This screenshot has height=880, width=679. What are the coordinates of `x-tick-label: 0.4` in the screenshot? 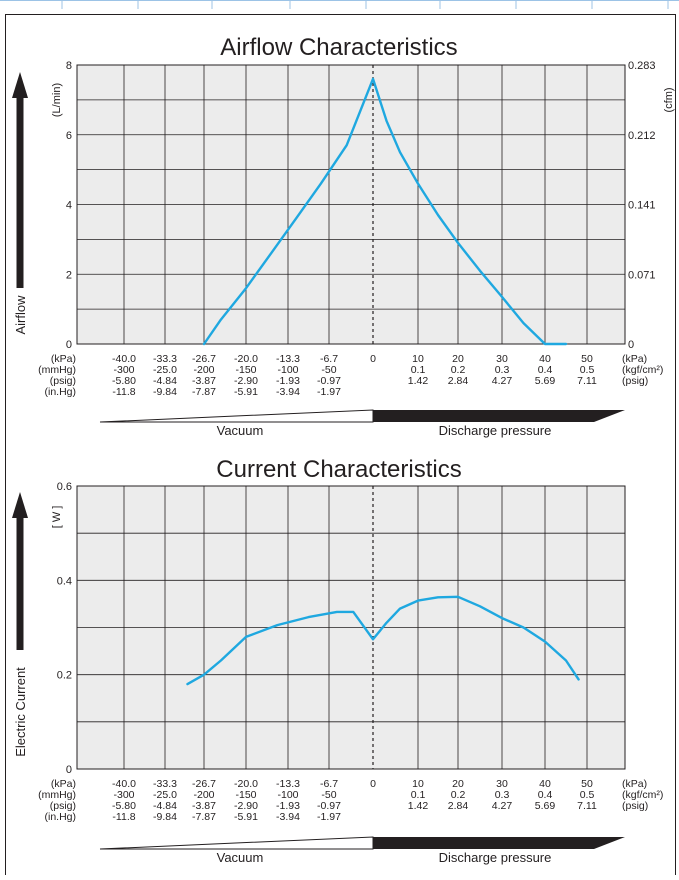 It's located at (545, 795).